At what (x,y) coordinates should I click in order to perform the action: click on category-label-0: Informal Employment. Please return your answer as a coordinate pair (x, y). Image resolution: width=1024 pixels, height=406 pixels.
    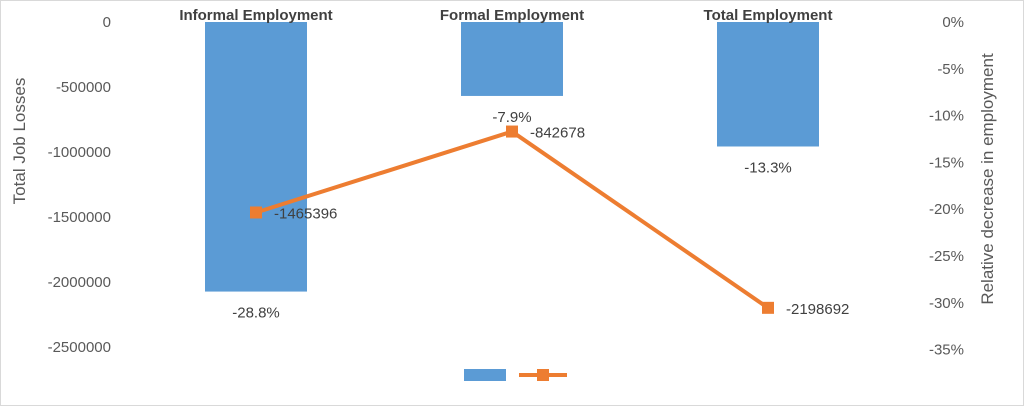
    Looking at the image, I should click on (255, 15).